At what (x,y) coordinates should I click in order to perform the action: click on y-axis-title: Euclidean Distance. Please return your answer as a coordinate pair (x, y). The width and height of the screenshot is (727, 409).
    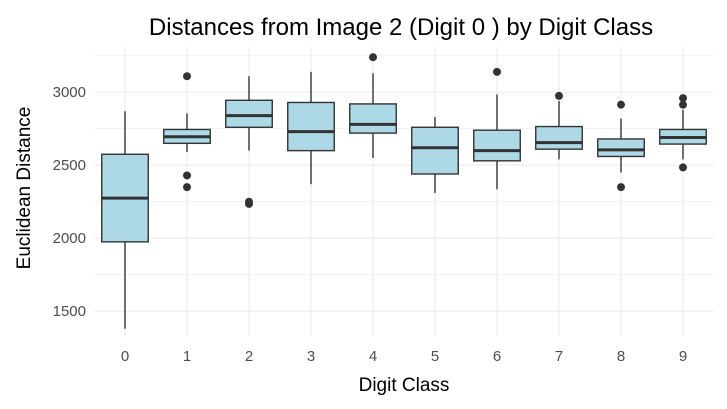
    Looking at the image, I should click on (24, 188).